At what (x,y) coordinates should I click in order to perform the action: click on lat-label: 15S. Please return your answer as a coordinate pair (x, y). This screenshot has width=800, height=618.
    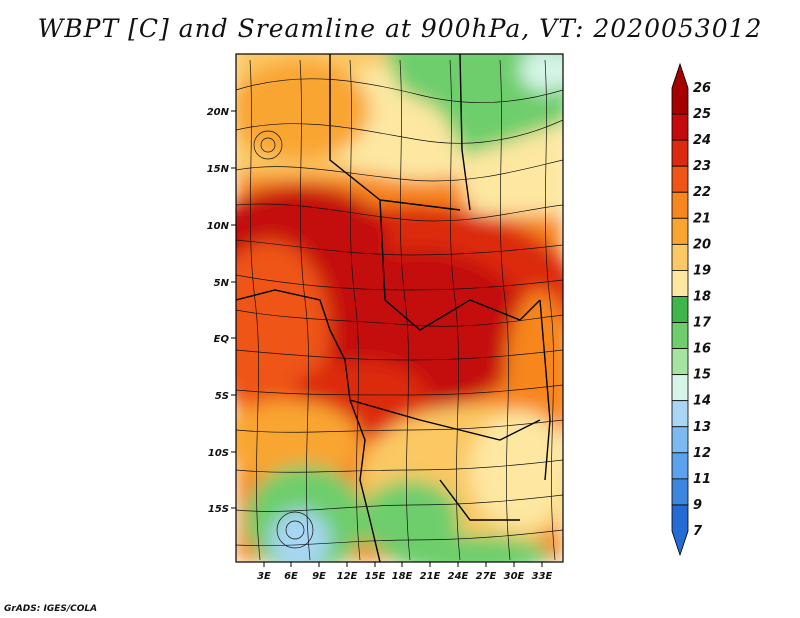
    Looking at the image, I should click on (218, 509).